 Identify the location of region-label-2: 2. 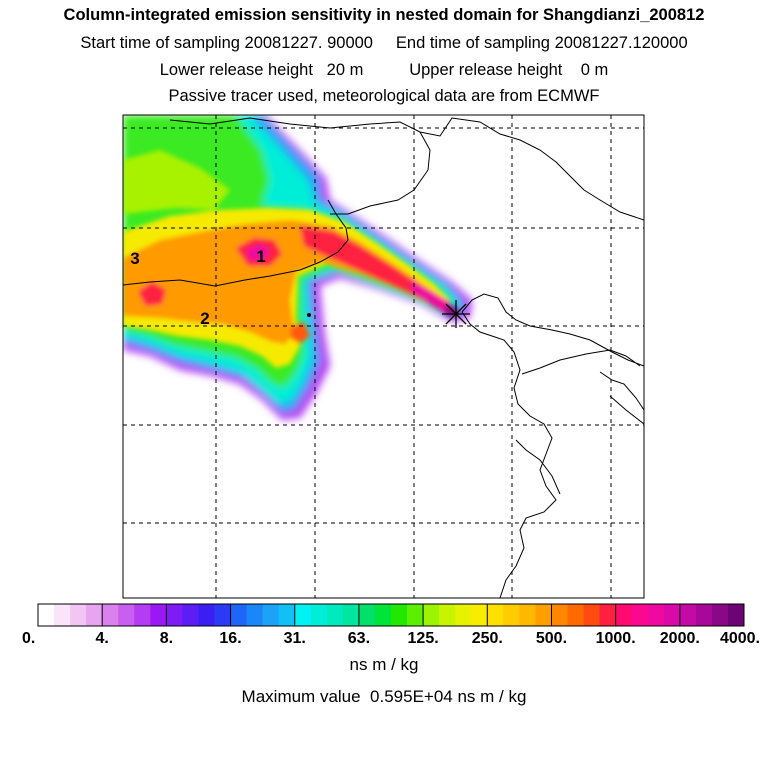
(204, 318).